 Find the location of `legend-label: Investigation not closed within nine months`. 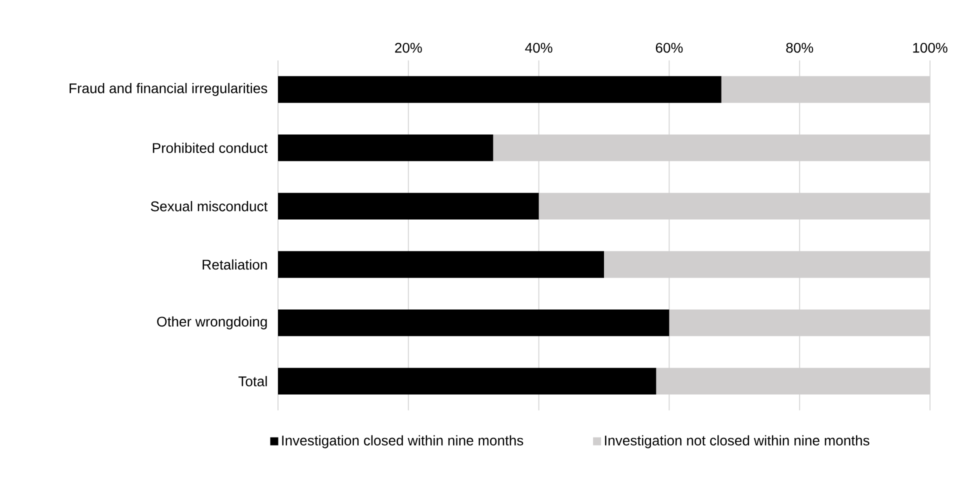

legend-label: Investigation not closed within nine months is located at coordinates (737, 441).